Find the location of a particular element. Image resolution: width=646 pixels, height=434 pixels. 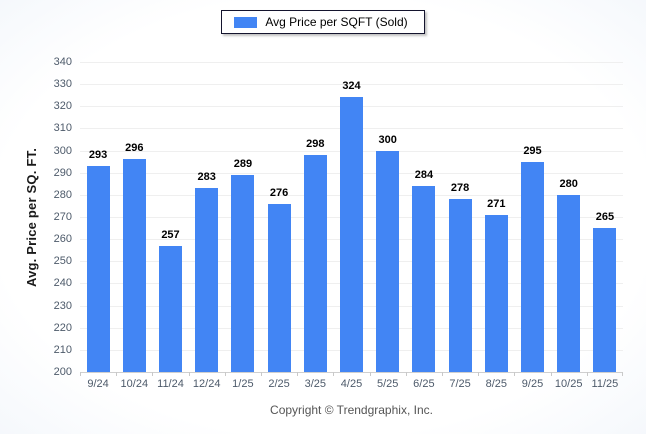

y-axis-tick-label: 220 is located at coordinates (62, 327).